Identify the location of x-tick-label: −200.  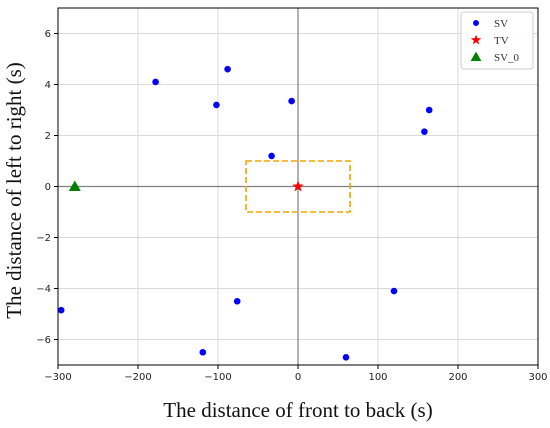
(137, 377).